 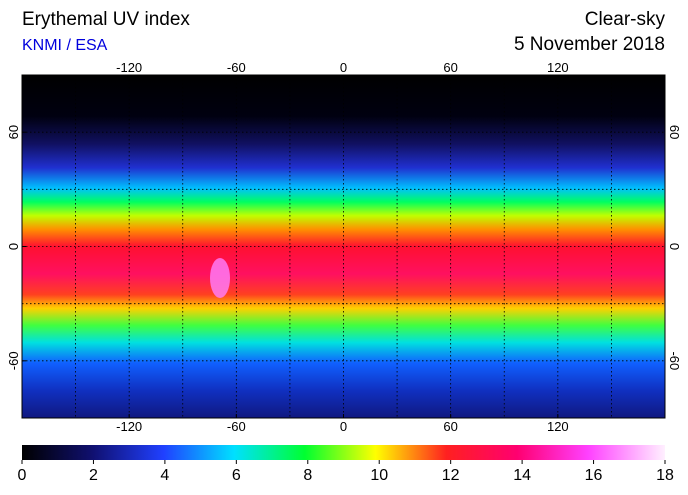 What do you see at coordinates (13, 132) in the screenshot?
I see `lat-label-left: 60` at bounding box center [13, 132].